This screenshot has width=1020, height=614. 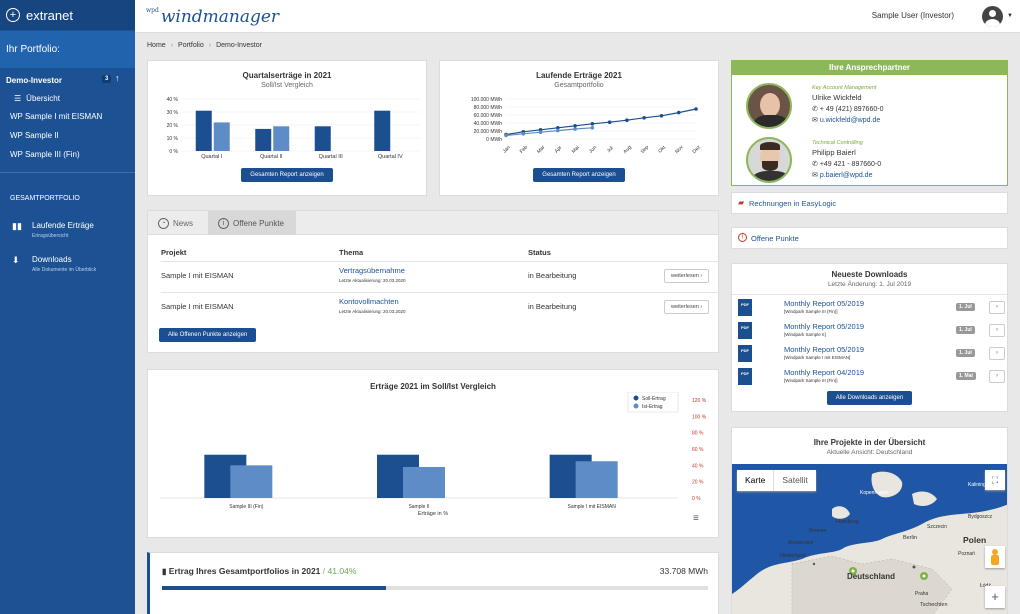 What do you see at coordinates (869, 238) in the screenshot?
I see `offene-punkte-card: ! Offene Punkte` at bounding box center [869, 238].